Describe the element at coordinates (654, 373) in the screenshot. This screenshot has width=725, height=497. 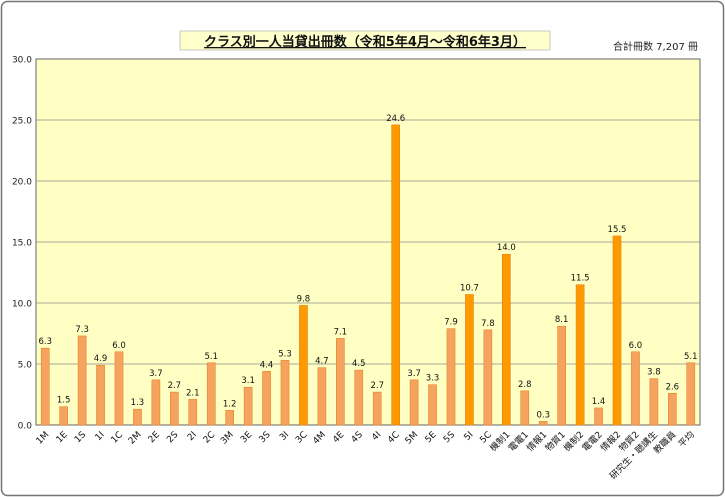
I see `data-label: 3.8` at that location.